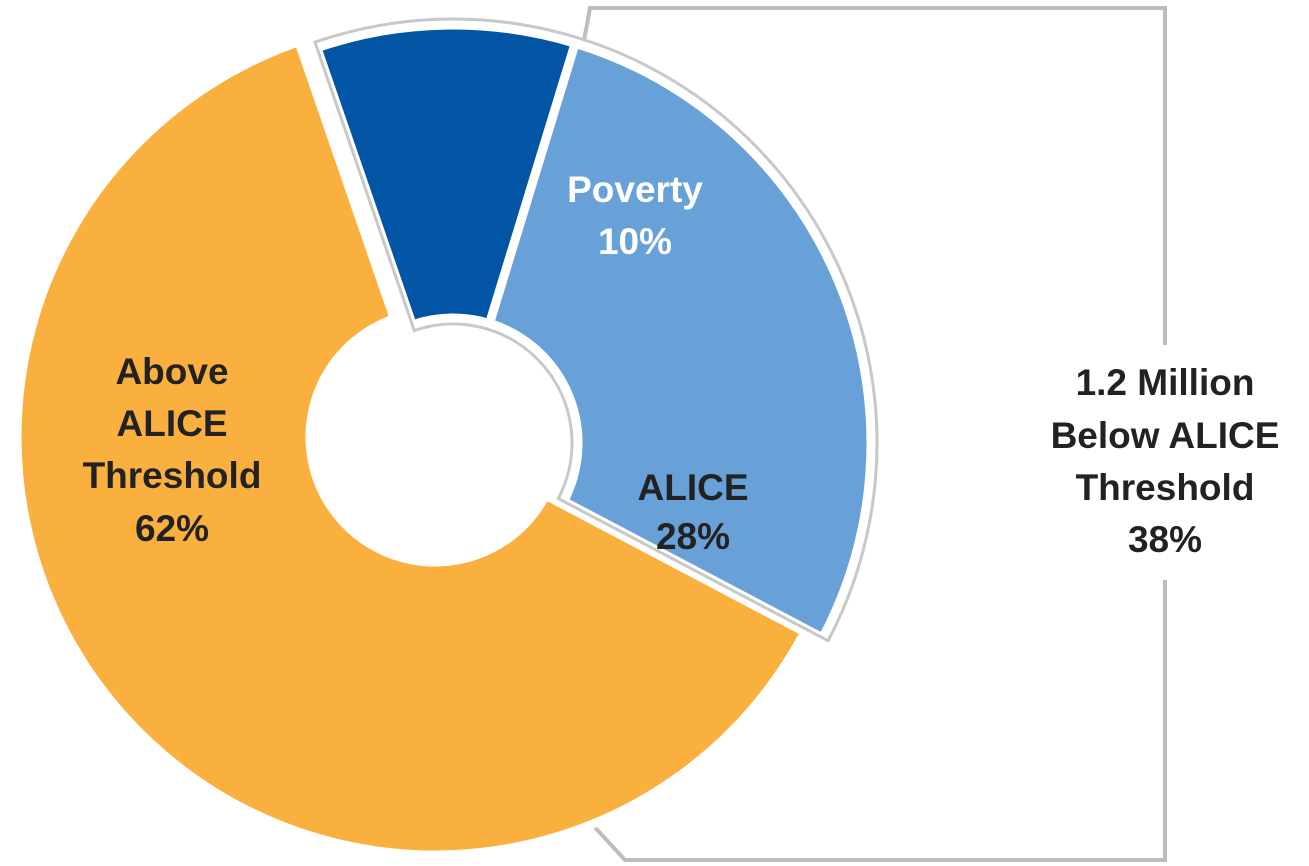 The image size is (1309, 866). I want to click on slice-value-alice: 28%, so click(693, 536).